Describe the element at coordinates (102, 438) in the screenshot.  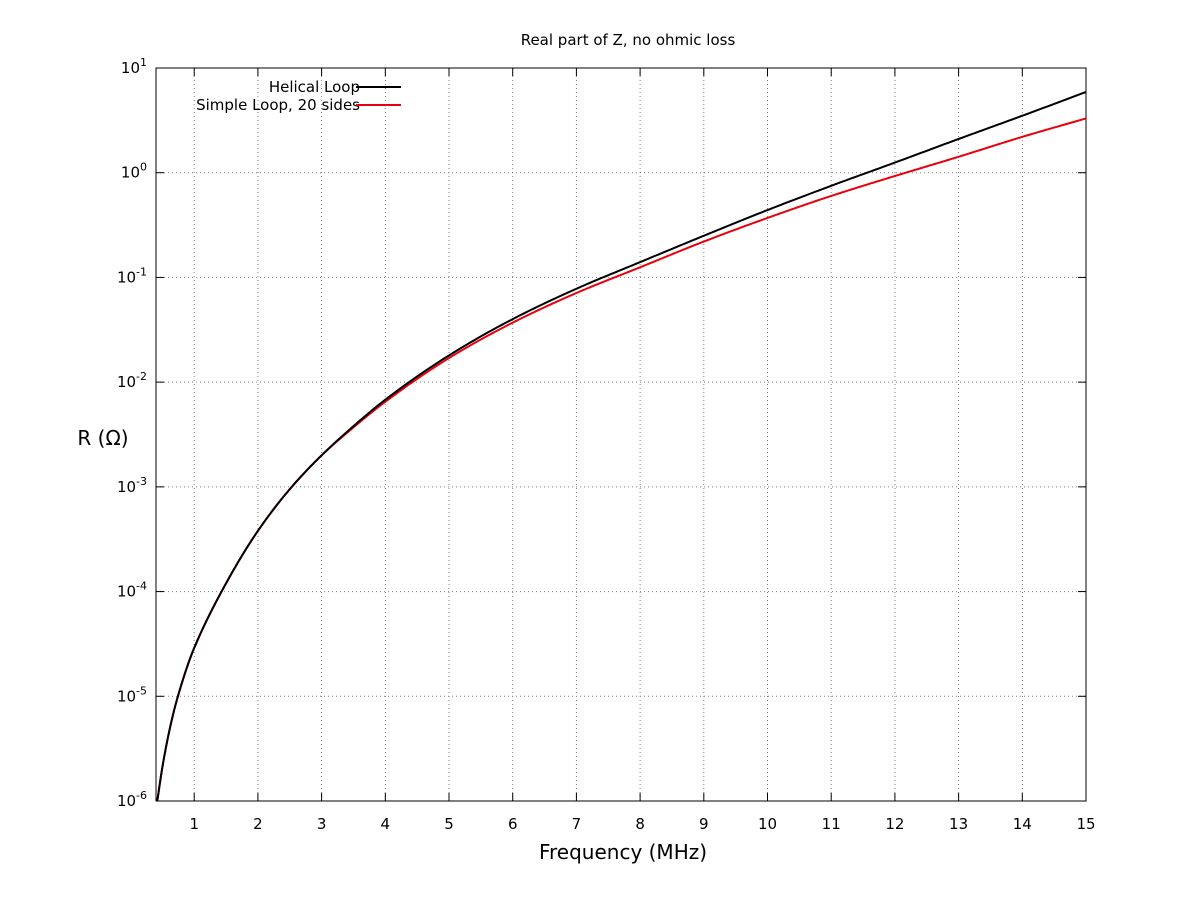
I see `y-axis-label: R (Ω)` at that location.